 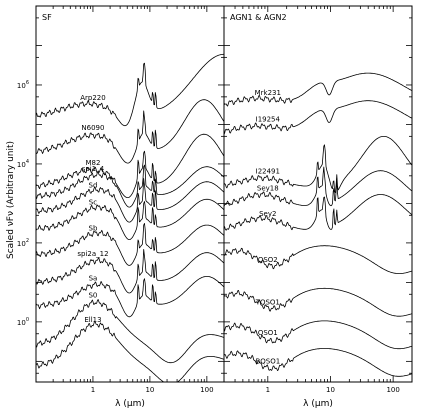 I want to click on panel-agn-x-axis-label: λ (μm), so click(x=318, y=404).